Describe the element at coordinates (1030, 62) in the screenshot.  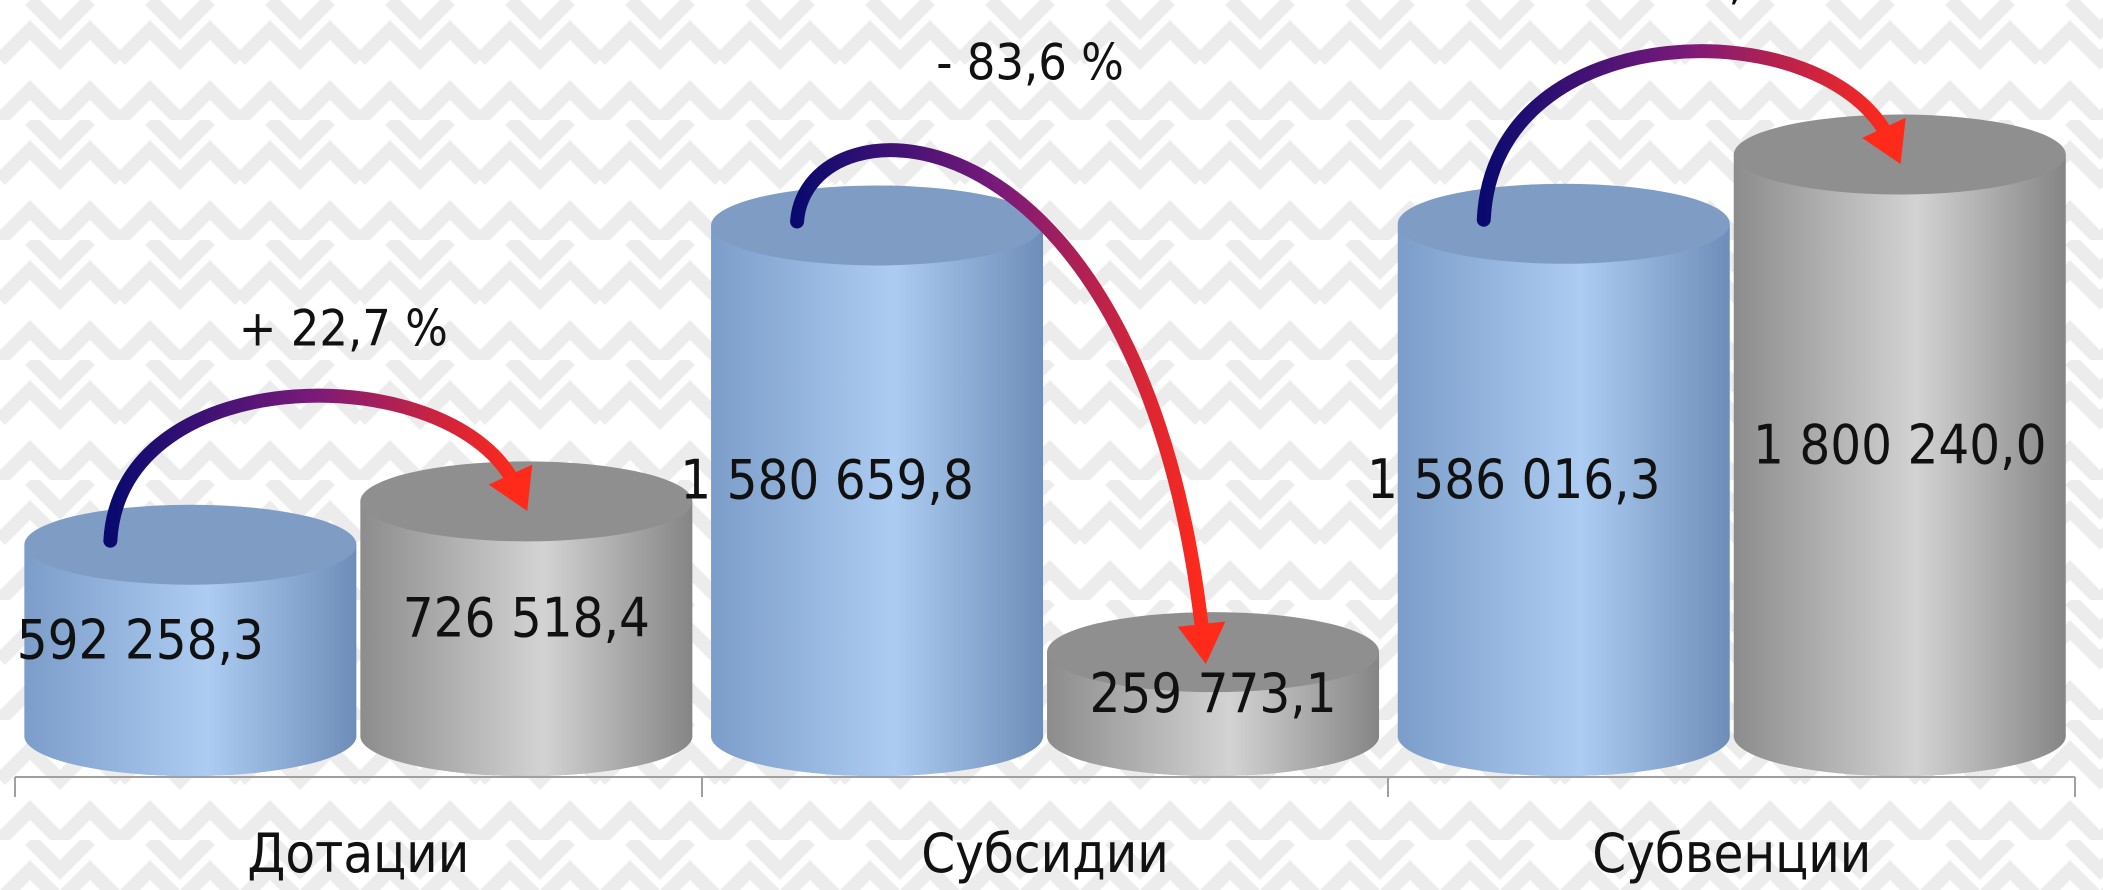
I see `change-label: - 83,6 %` at that location.